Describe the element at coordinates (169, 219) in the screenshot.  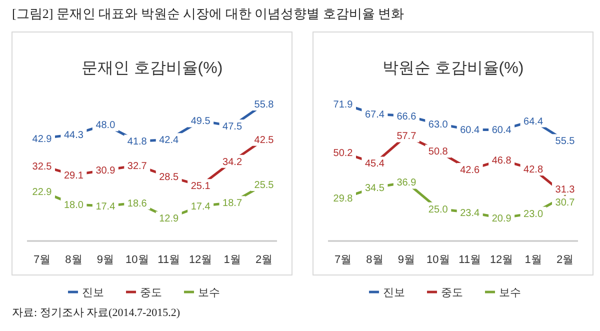
I see `data-label: 12.9` at that location.